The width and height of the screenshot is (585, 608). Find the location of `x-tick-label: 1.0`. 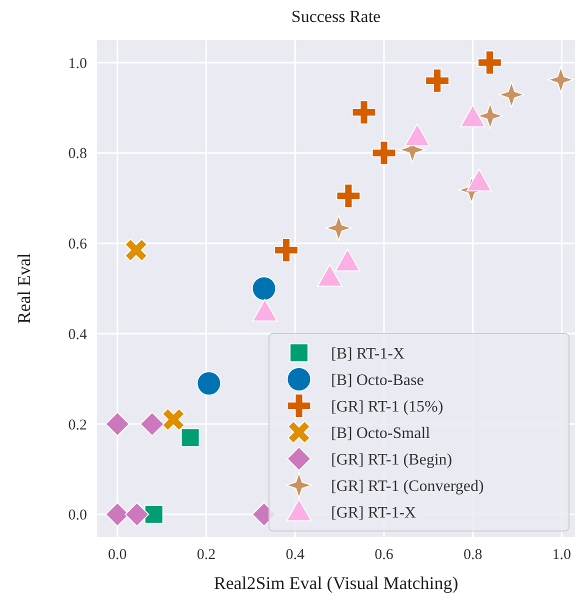

x-tick-label: 1.0 is located at coordinates (562, 555).